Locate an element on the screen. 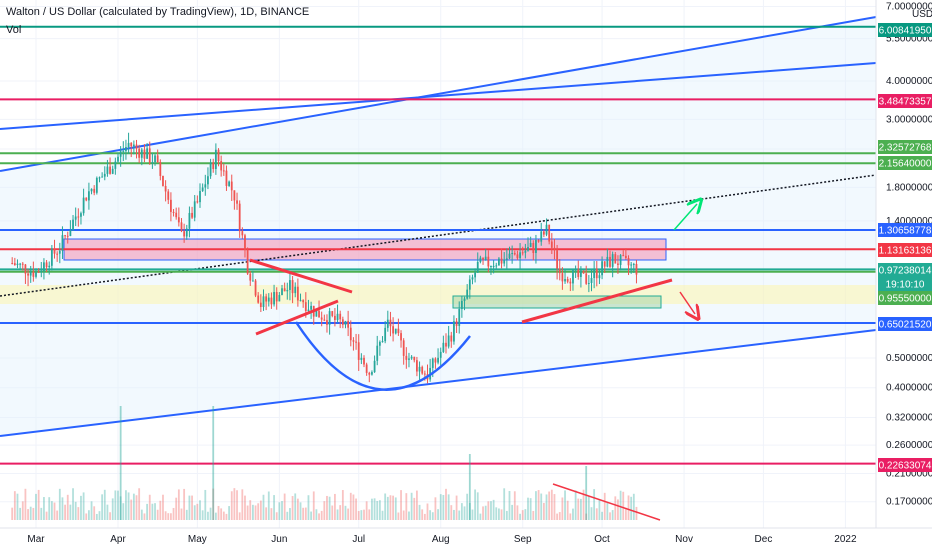 The height and width of the screenshot is (550, 932). price-label-text: 0.97238014 is located at coordinates (905, 271).